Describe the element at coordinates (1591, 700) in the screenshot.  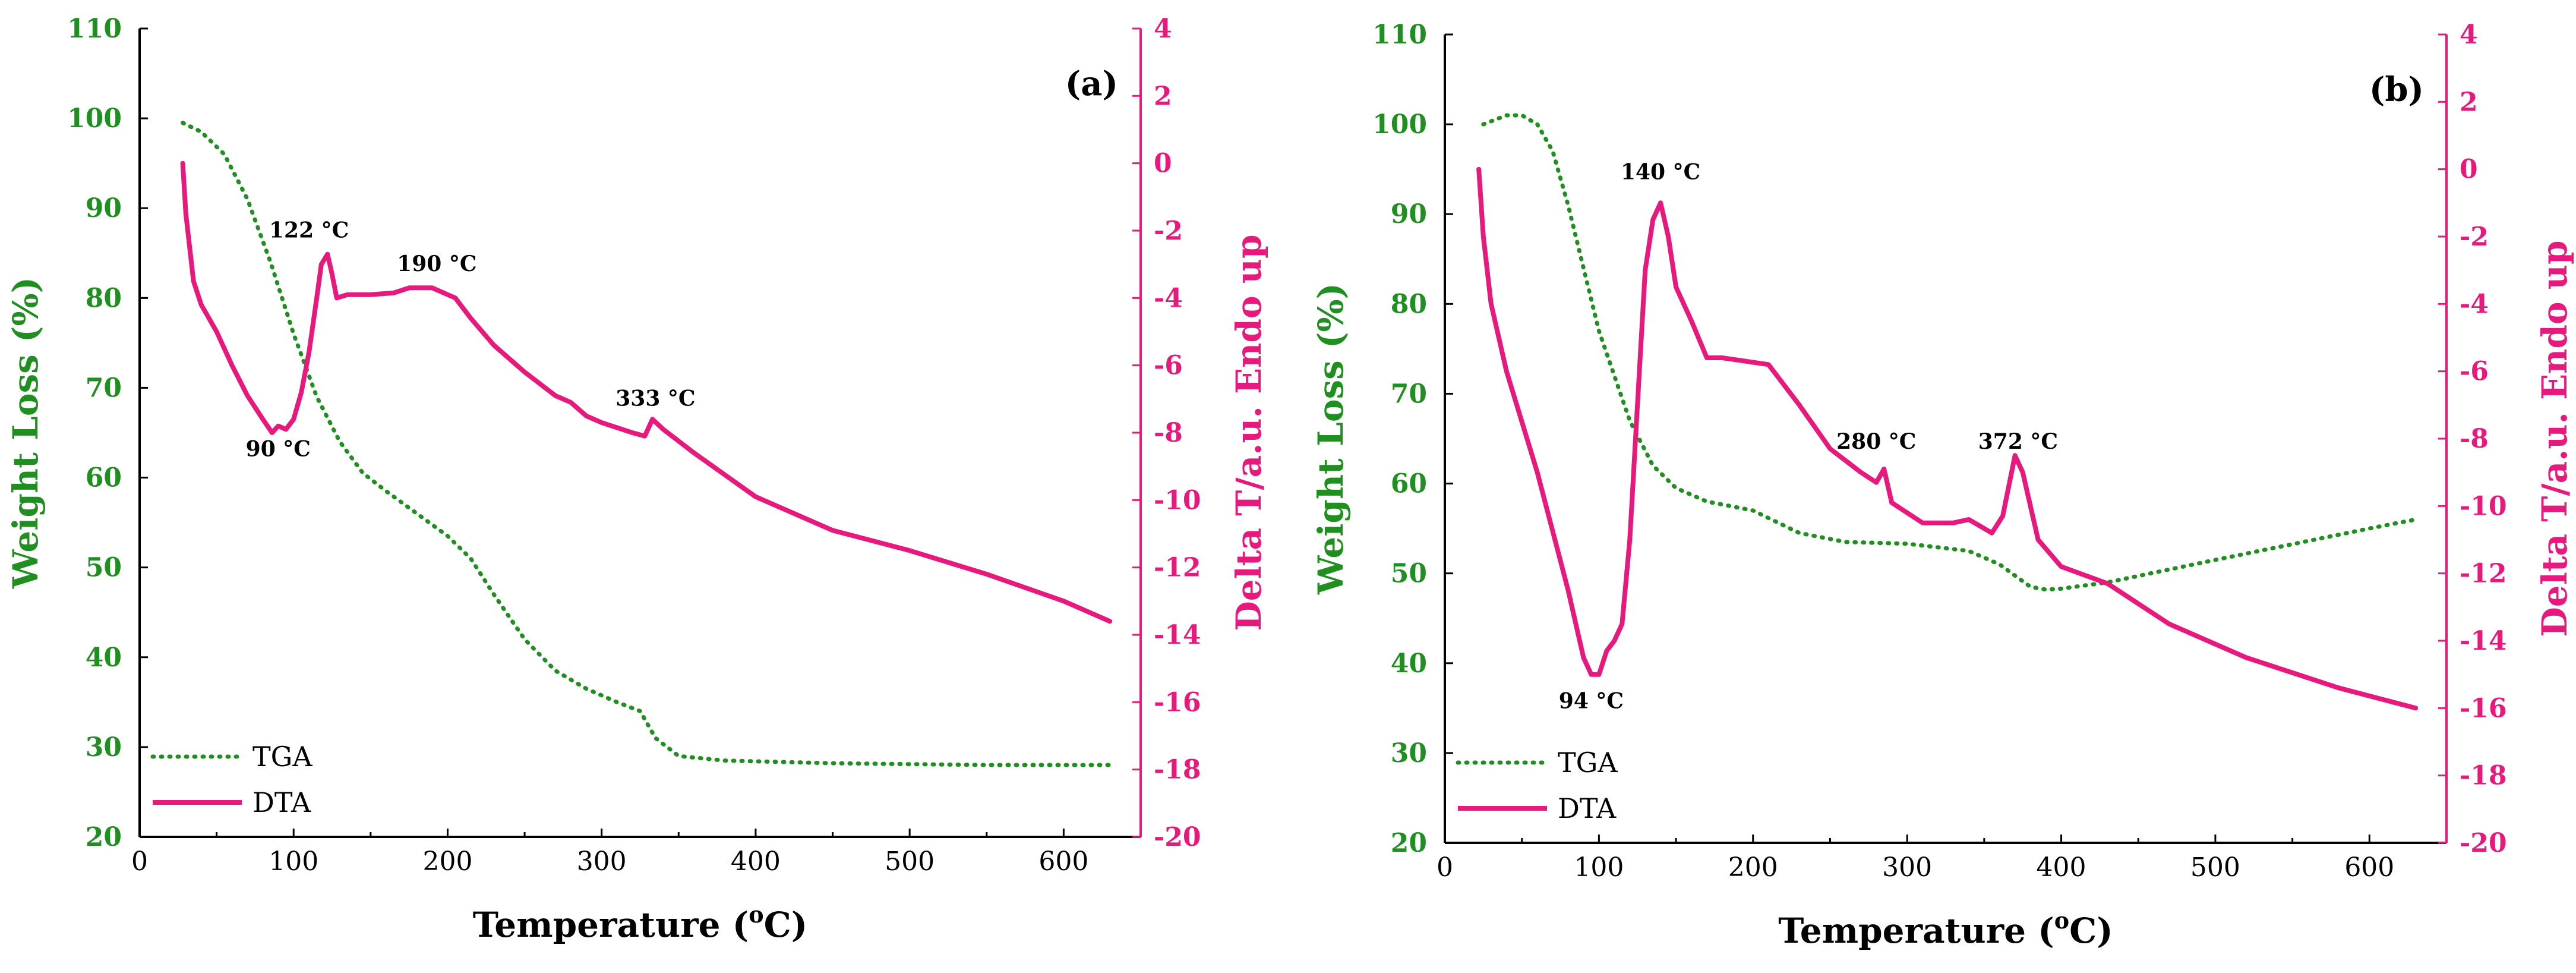
I see `peak-annotation: 94 °C` at that location.